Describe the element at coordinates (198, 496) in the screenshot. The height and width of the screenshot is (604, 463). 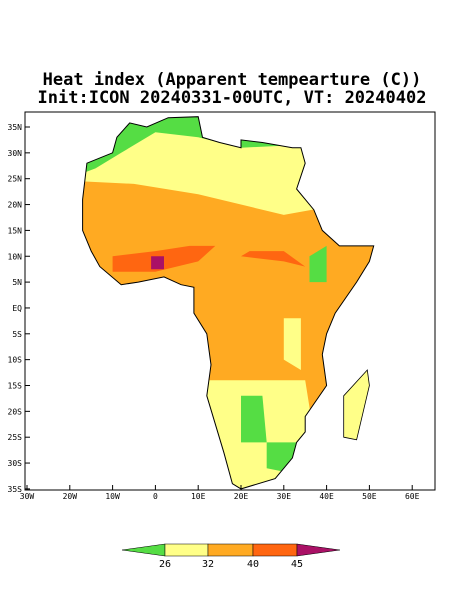
I see `lon-label: 10E` at that location.